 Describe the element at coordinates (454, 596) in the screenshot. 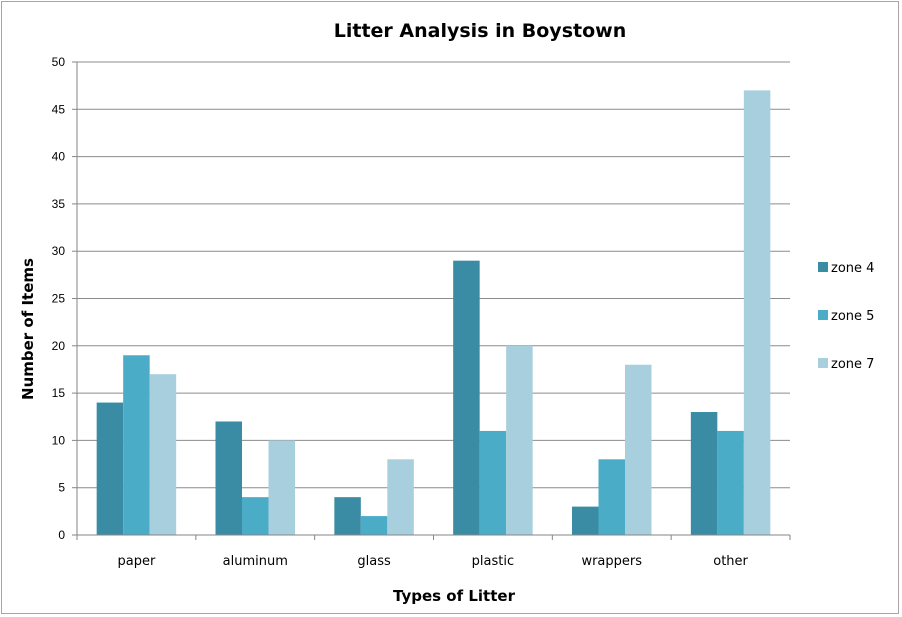

I see `x-axis-title: Types of Litter` at that location.